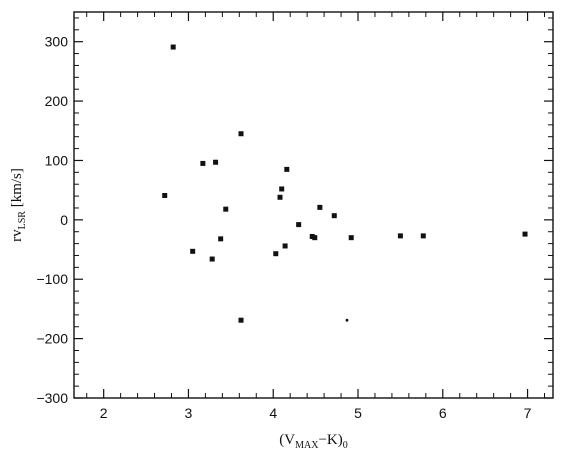 This screenshot has width=570, height=459. What do you see at coordinates (57, 160) in the screenshot?
I see `y-tick-label: 100` at bounding box center [57, 160].